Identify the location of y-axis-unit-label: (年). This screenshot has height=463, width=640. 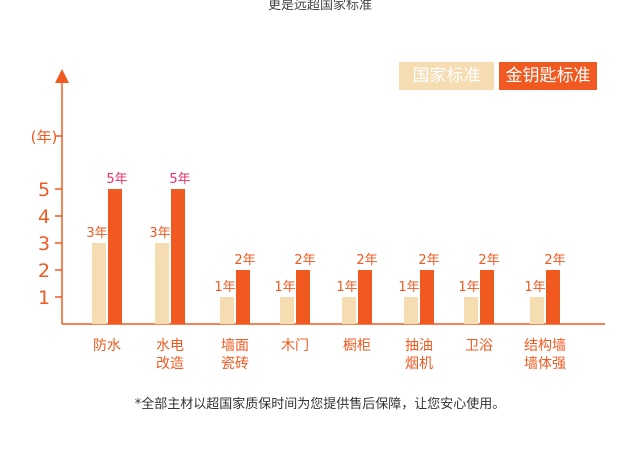
(44, 137).